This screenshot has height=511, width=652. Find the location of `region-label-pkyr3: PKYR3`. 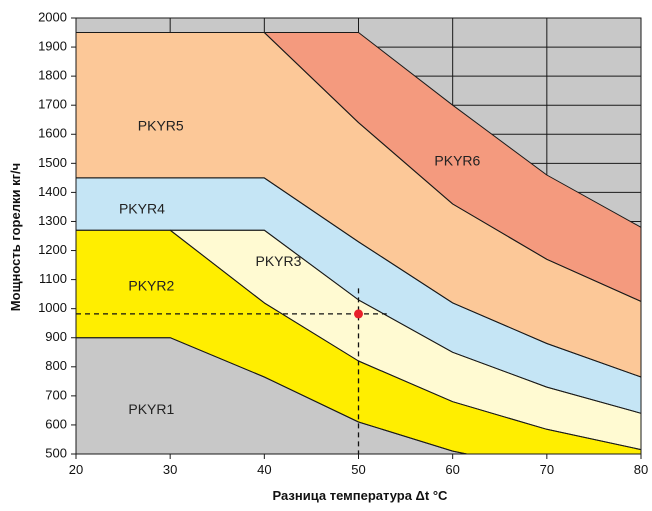

region-label-pkyr3: PKYR3 is located at coordinates (278, 261).